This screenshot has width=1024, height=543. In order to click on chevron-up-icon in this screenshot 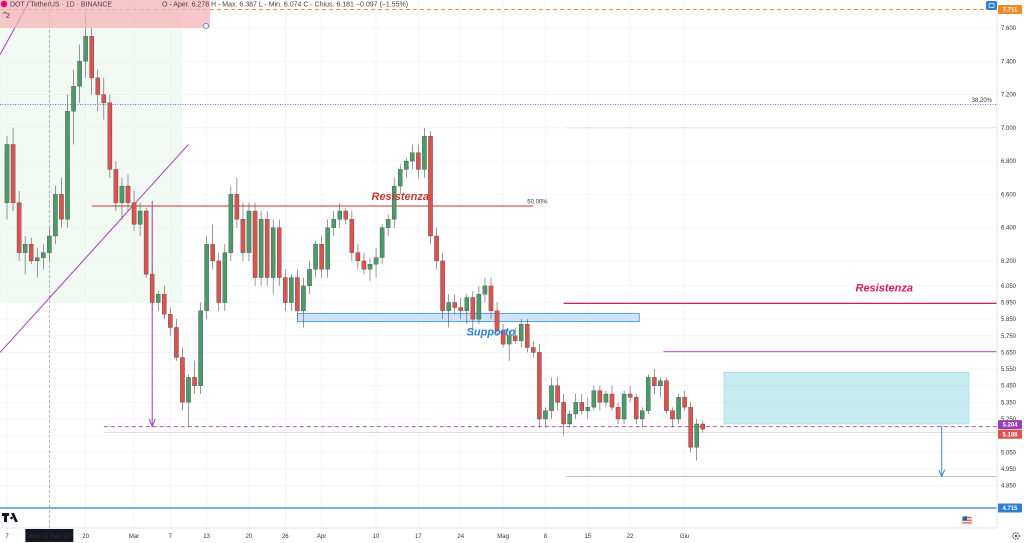, I will do `click(5, 13)`.